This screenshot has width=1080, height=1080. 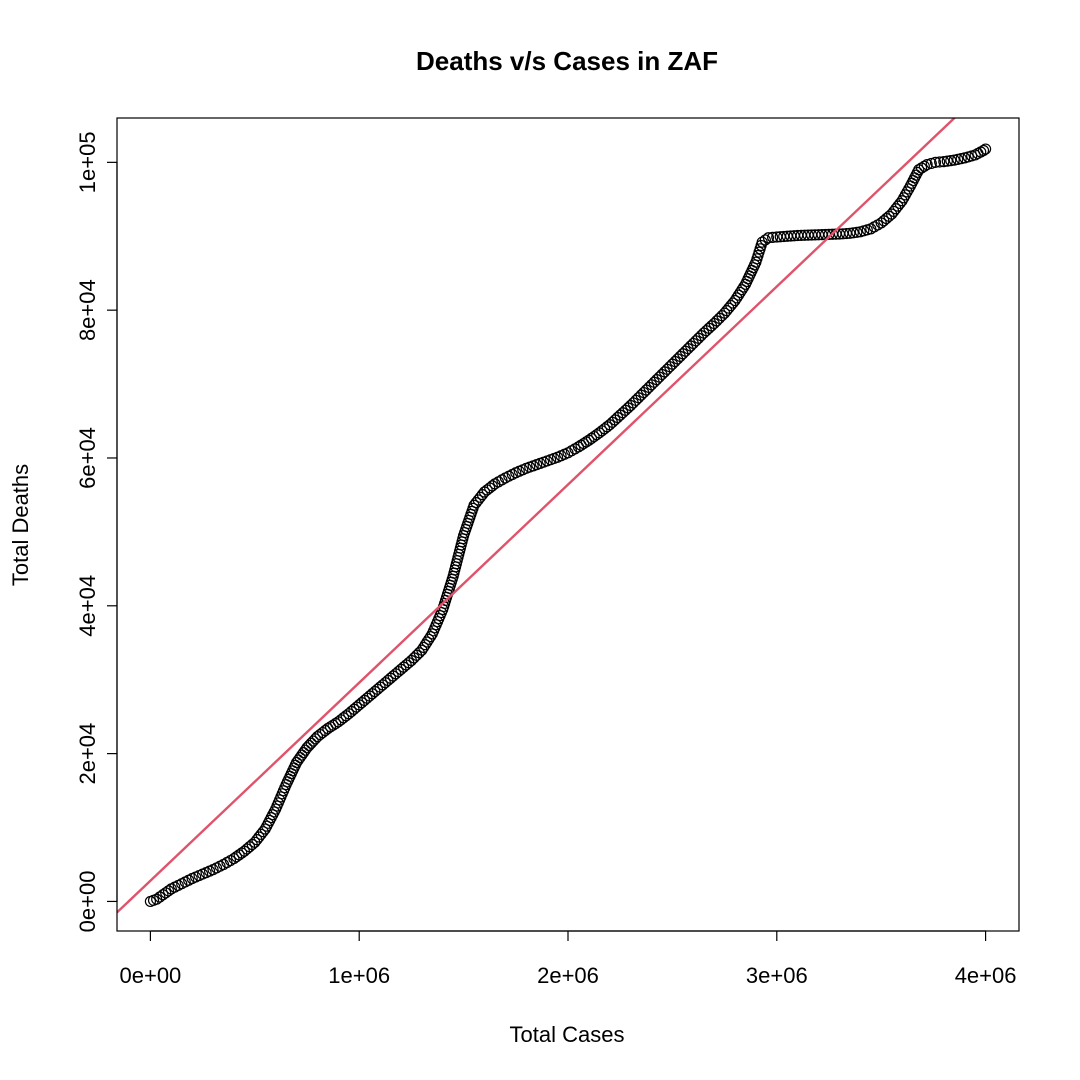 What do you see at coordinates (567, 61) in the screenshot?
I see `chart-title: Deaths v/s Cases in ZAF` at bounding box center [567, 61].